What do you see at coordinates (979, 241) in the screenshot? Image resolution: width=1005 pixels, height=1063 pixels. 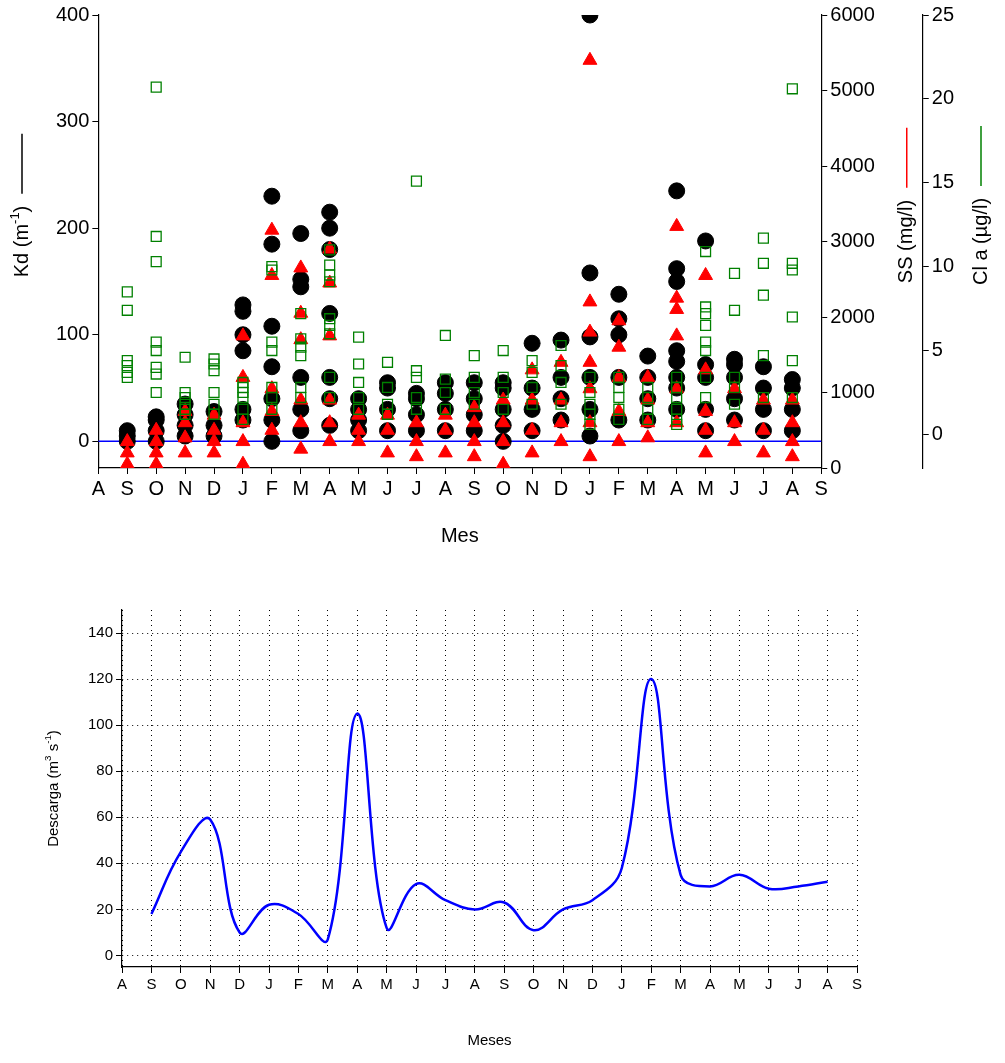 I see `y3-axis-title: Cl a (µg/l)` at bounding box center [979, 241].